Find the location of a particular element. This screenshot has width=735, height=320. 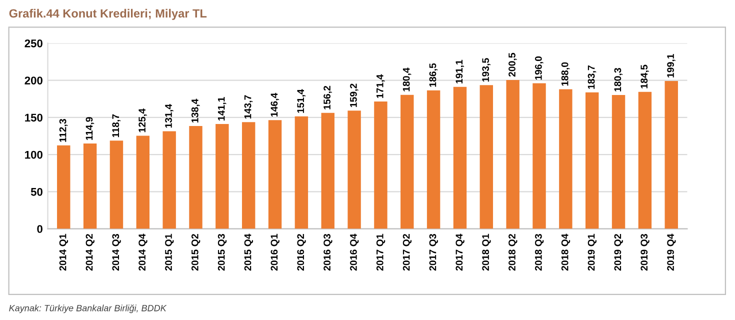

x-tick-label: 2018 Q3 is located at coordinates (539, 252).